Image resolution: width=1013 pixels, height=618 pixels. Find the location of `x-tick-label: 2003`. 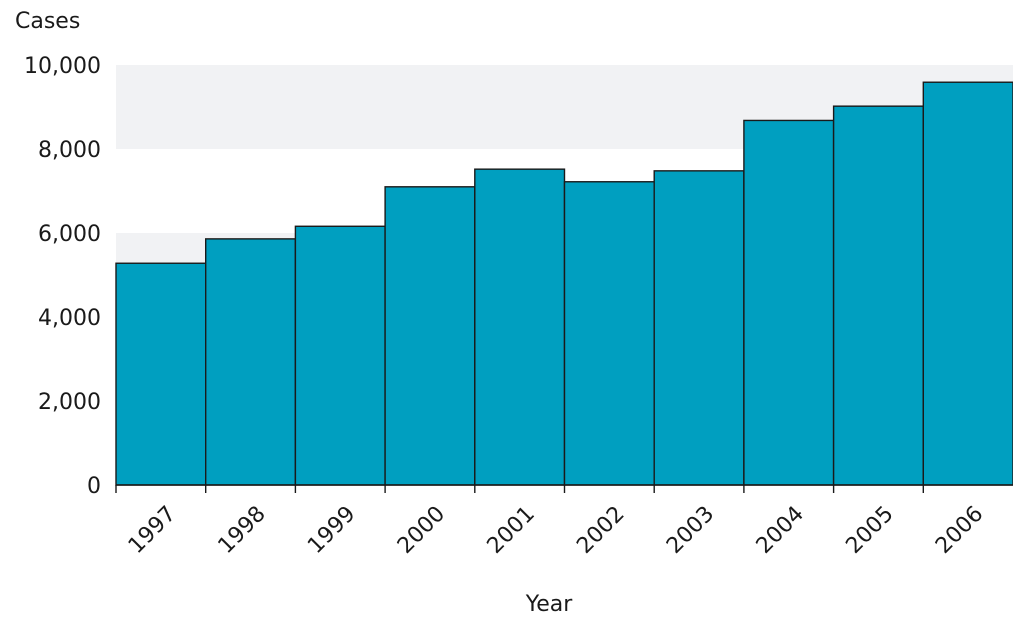

x-tick-label: 2003 is located at coordinates (690, 530).